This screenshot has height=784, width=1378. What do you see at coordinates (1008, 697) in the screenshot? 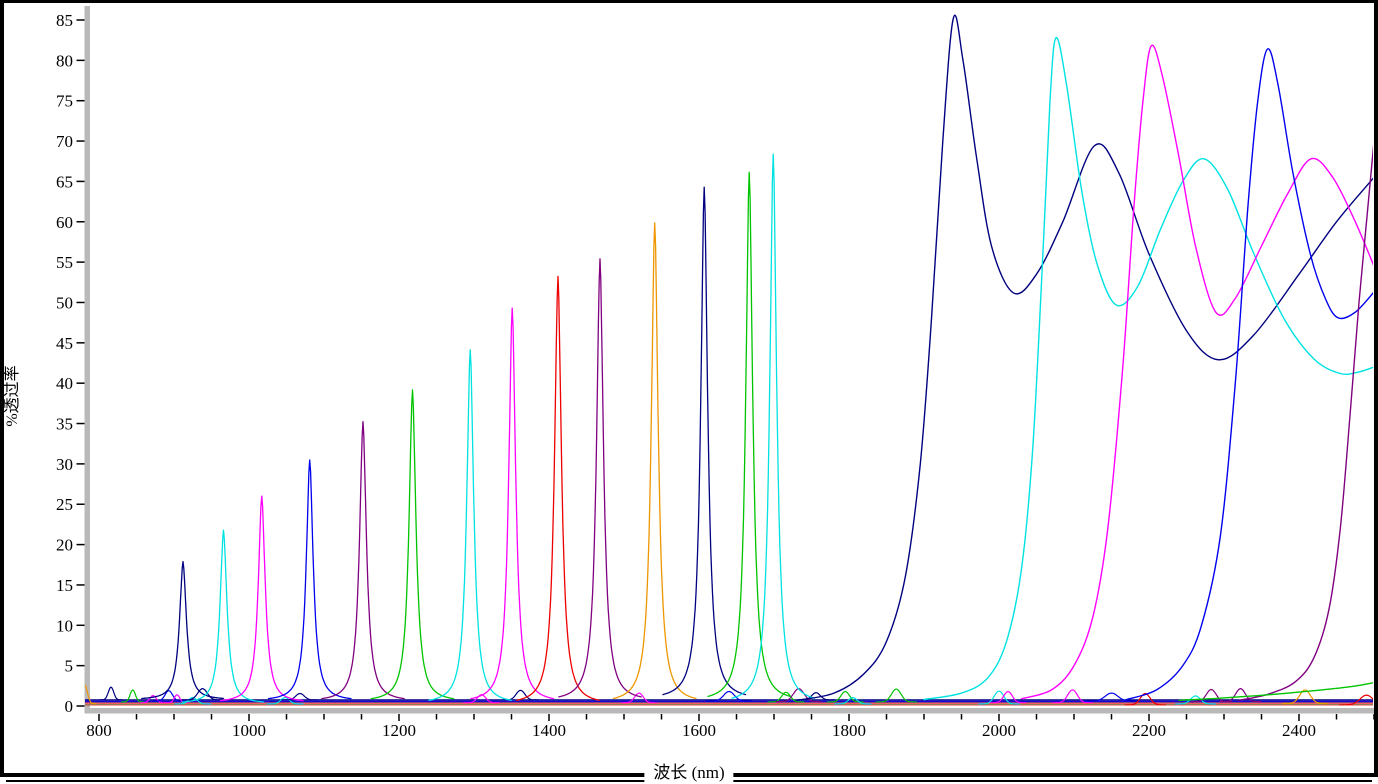
I see `bump-magenta-2012` at bounding box center [1008, 697].